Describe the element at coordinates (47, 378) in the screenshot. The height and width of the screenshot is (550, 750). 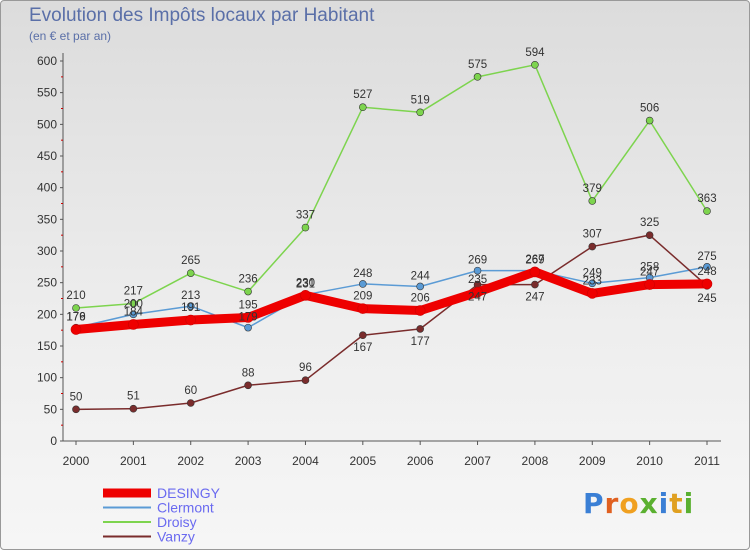
I see `y-tick-label: 100` at that location.